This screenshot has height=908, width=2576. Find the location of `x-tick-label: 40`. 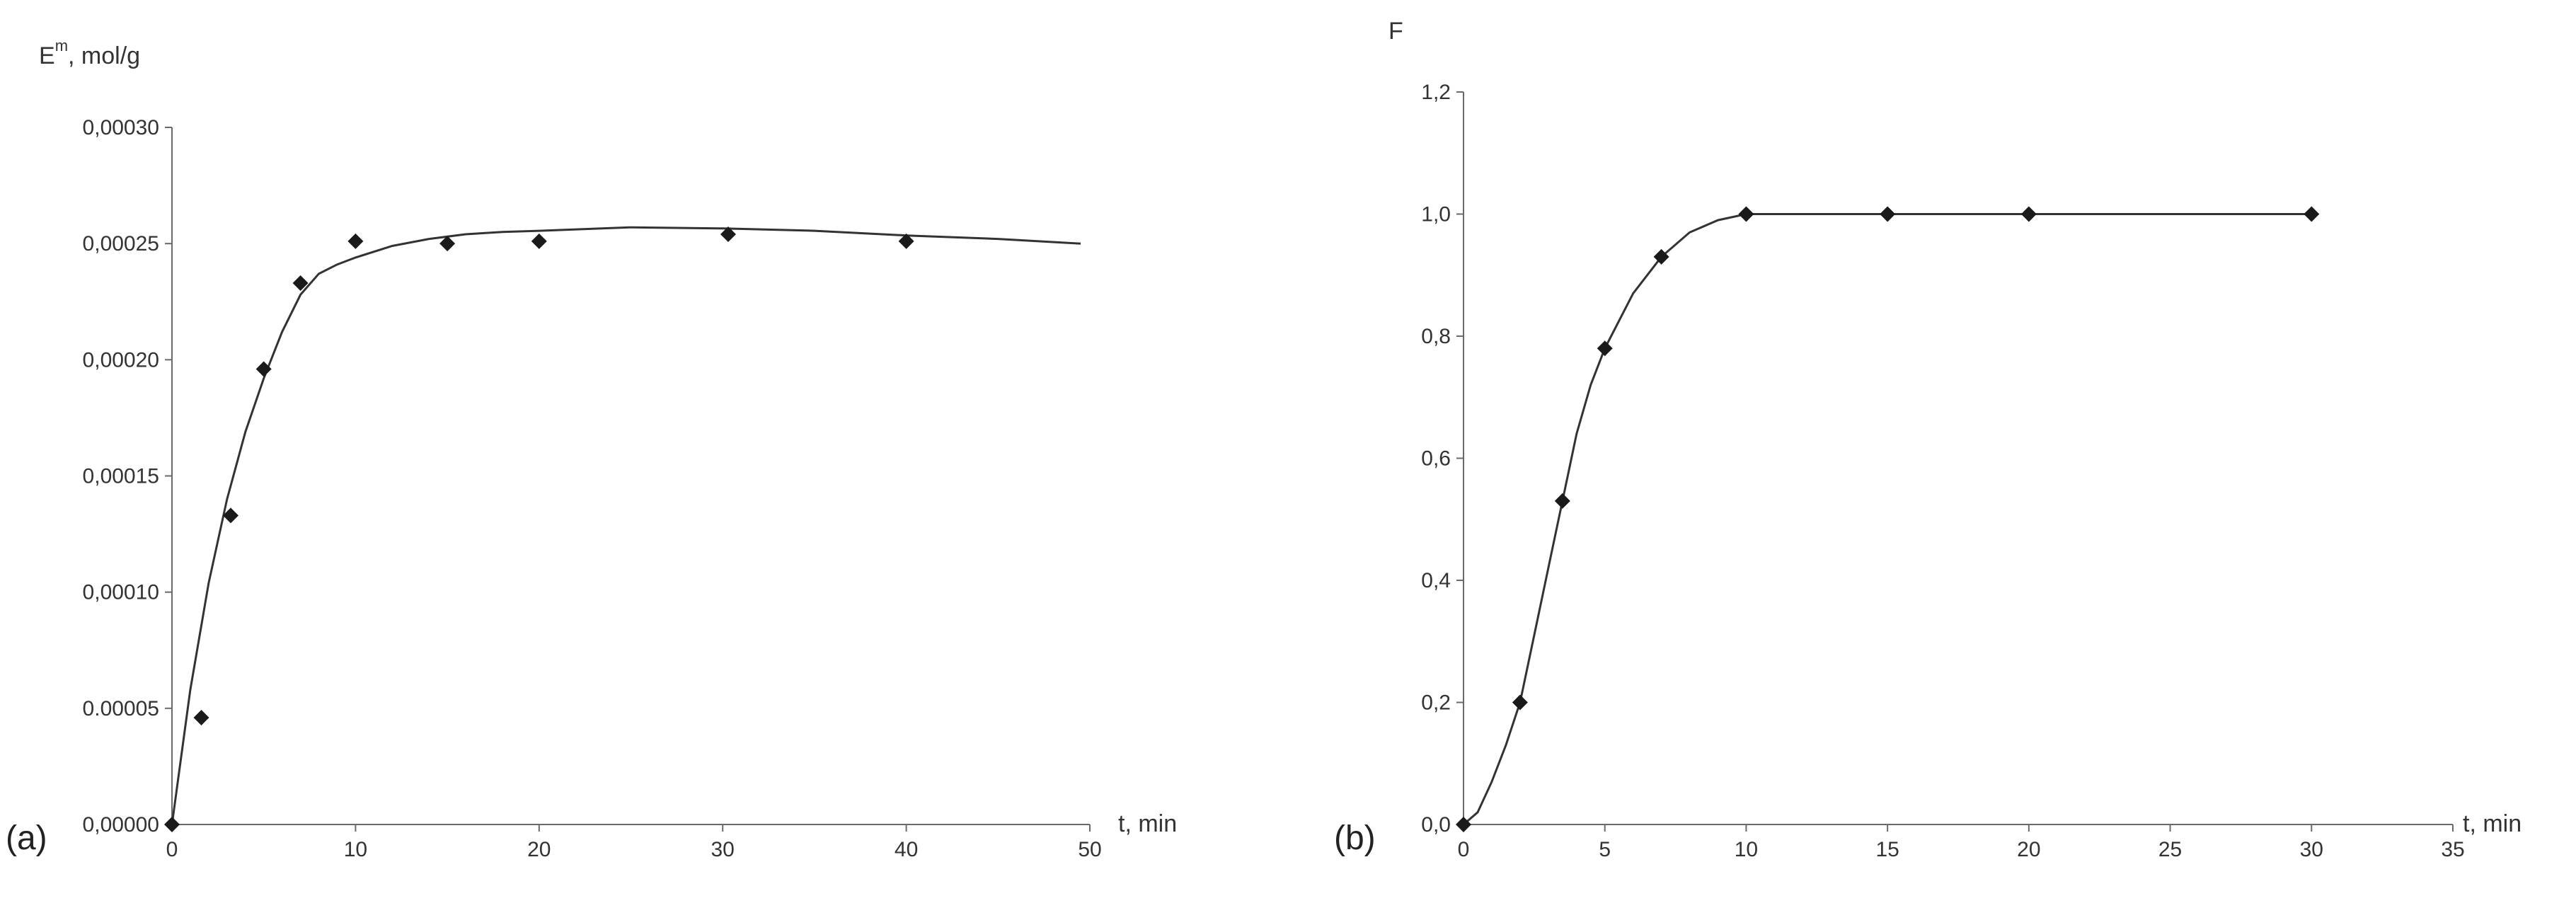

x-tick-label: 40 is located at coordinates (906, 849).